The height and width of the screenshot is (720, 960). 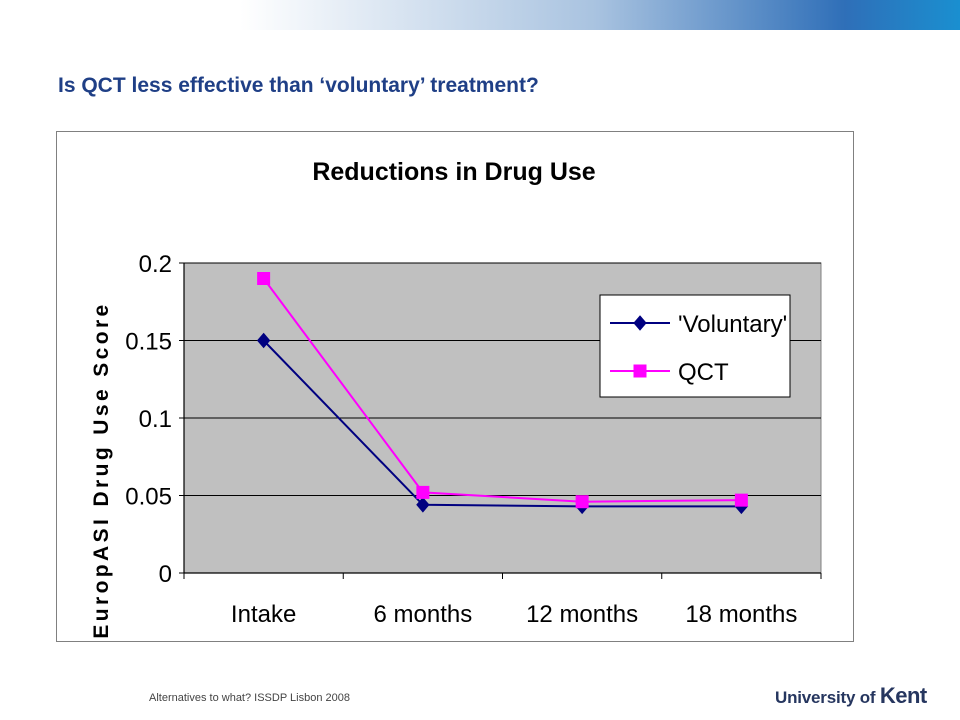 What do you see at coordinates (423, 614) in the screenshot?
I see `x-tick-label: 6 months` at bounding box center [423, 614].